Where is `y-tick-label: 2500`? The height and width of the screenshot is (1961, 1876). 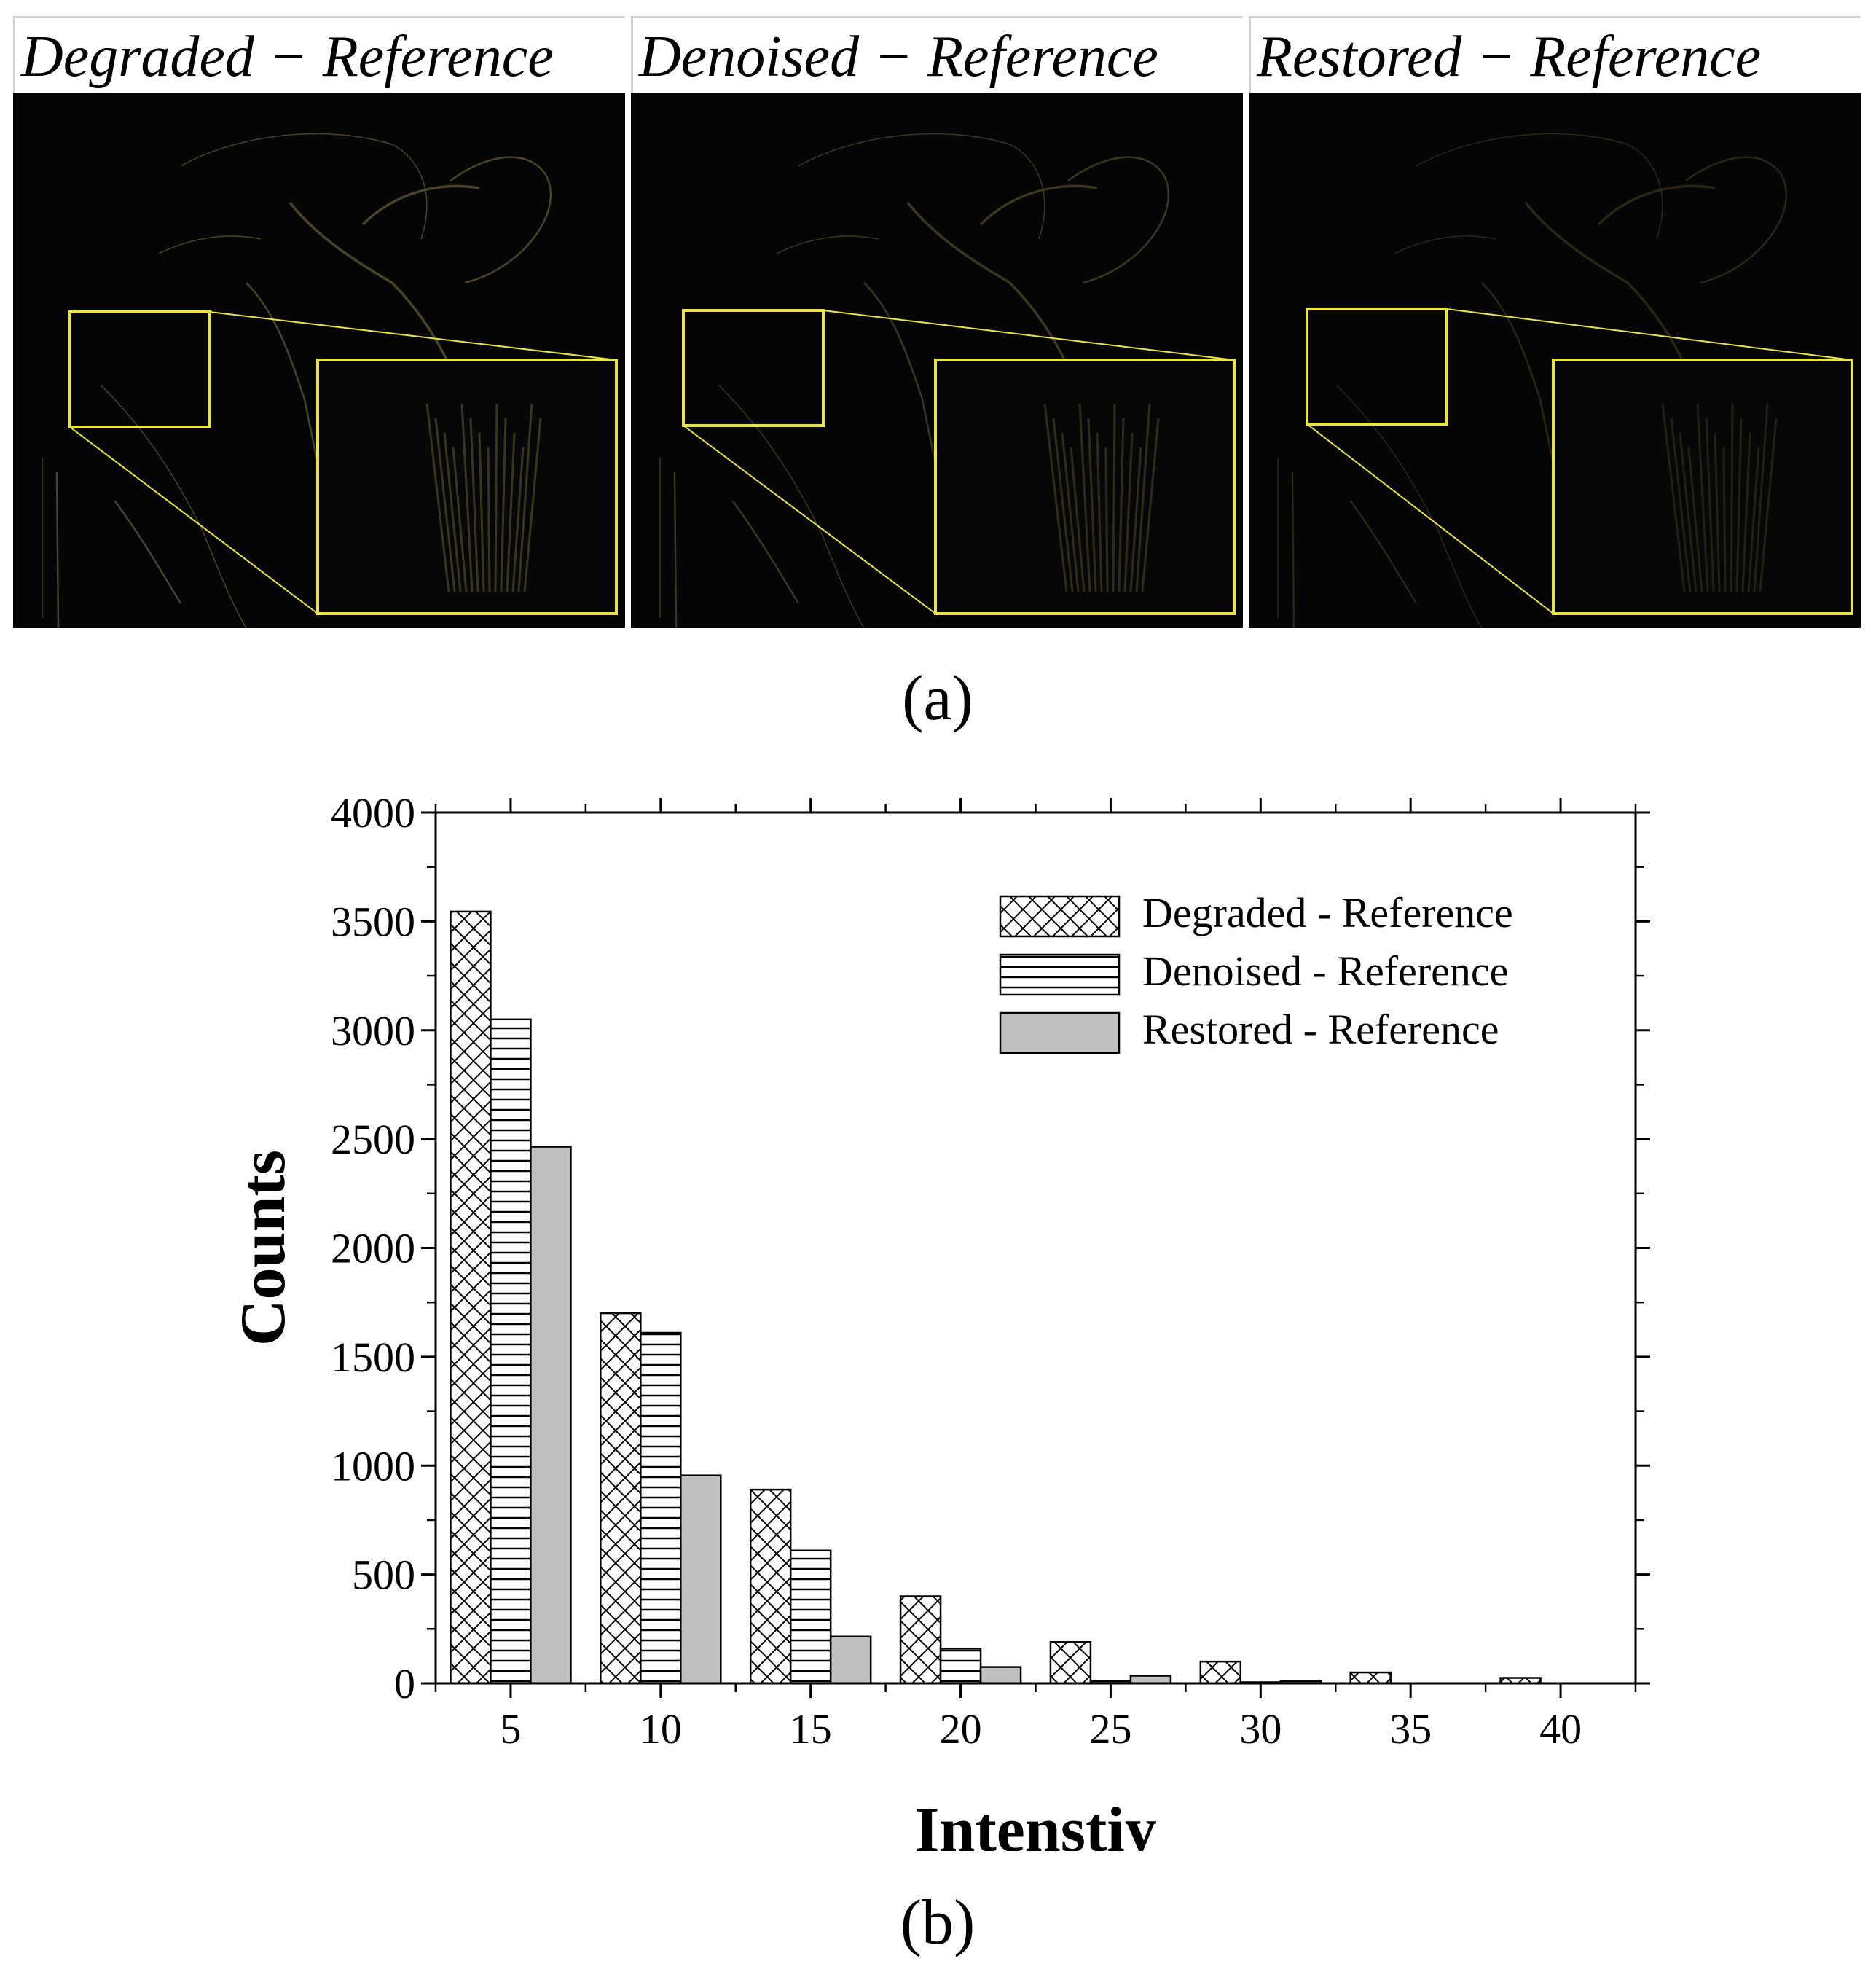 y-tick-label: 2500 is located at coordinates (373, 1139).